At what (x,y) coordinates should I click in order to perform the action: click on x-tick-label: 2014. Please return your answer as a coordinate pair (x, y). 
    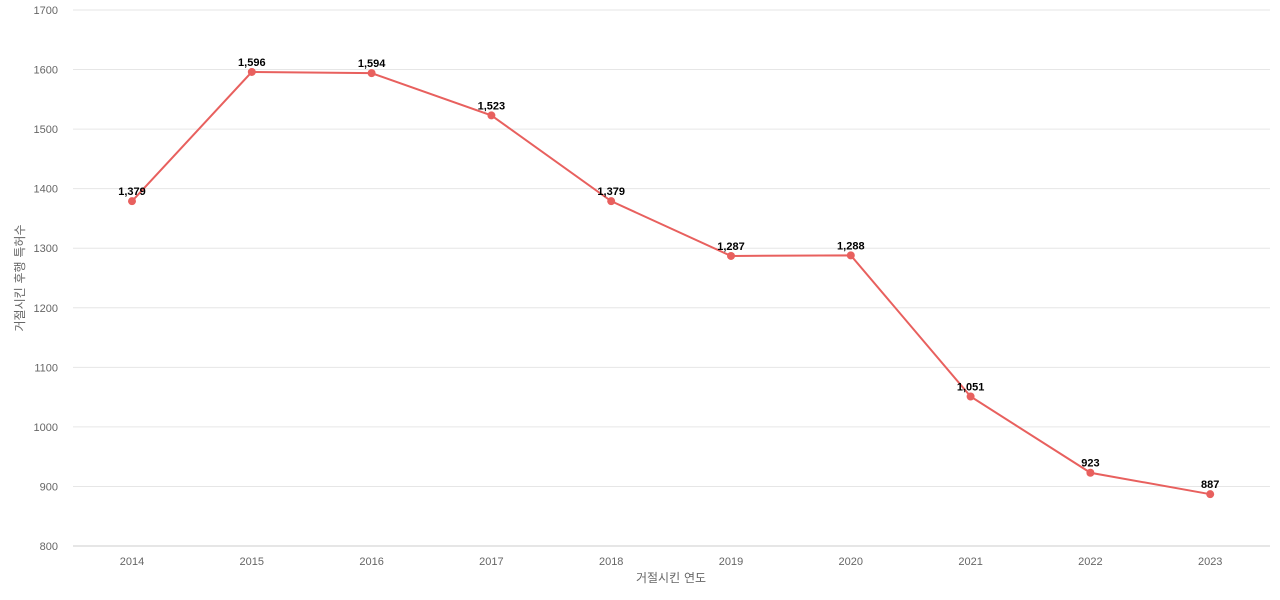
    Looking at the image, I should click on (132, 562).